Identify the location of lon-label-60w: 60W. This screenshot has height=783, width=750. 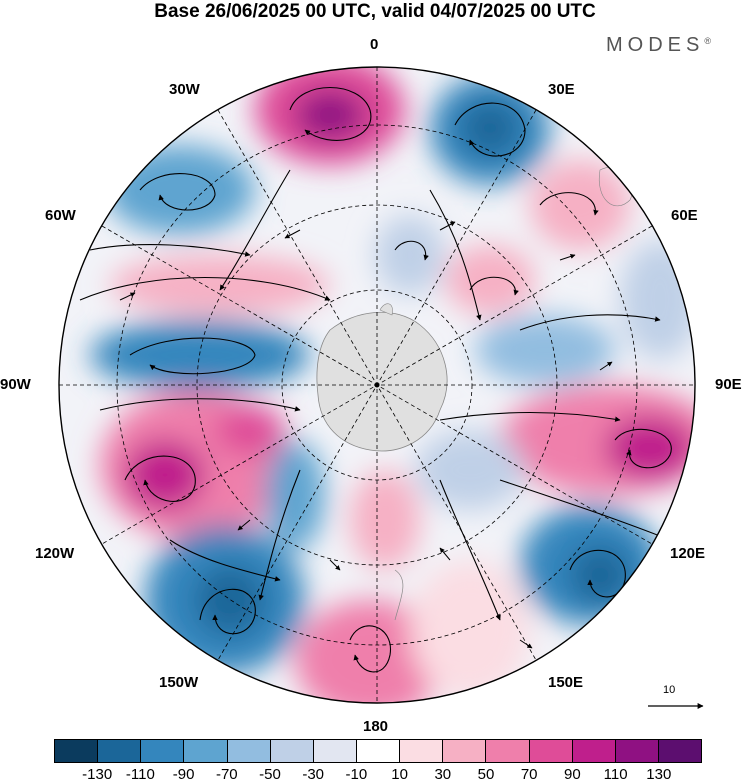
(60, 215).